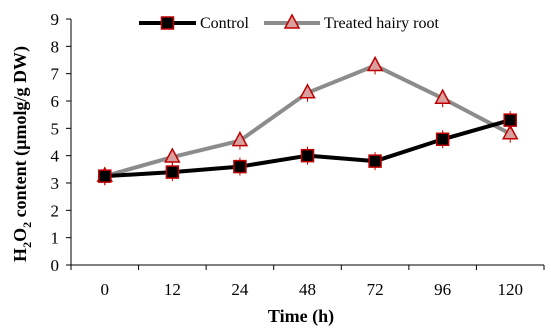 This screenshot has width=551, height=332. I want to click on x-axis-title: Time (h), so click(301, 316).